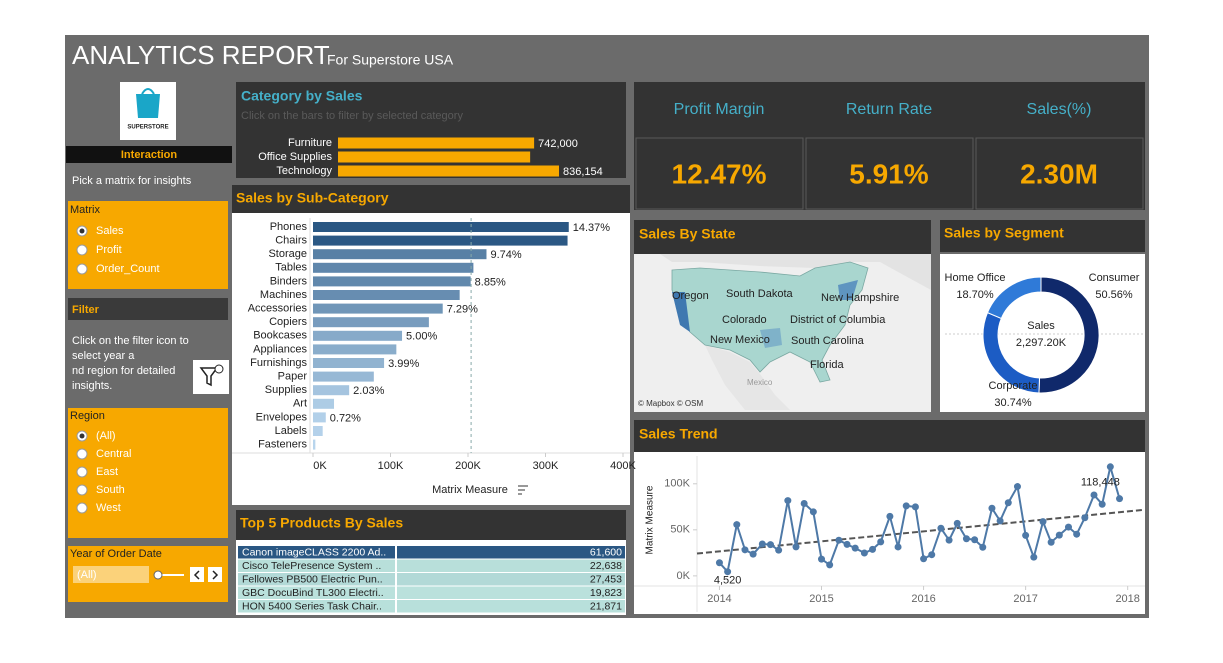  Describe the element at coordinates (403, 364) in the screenshot. I see `share-label: 3.99%` at that location.